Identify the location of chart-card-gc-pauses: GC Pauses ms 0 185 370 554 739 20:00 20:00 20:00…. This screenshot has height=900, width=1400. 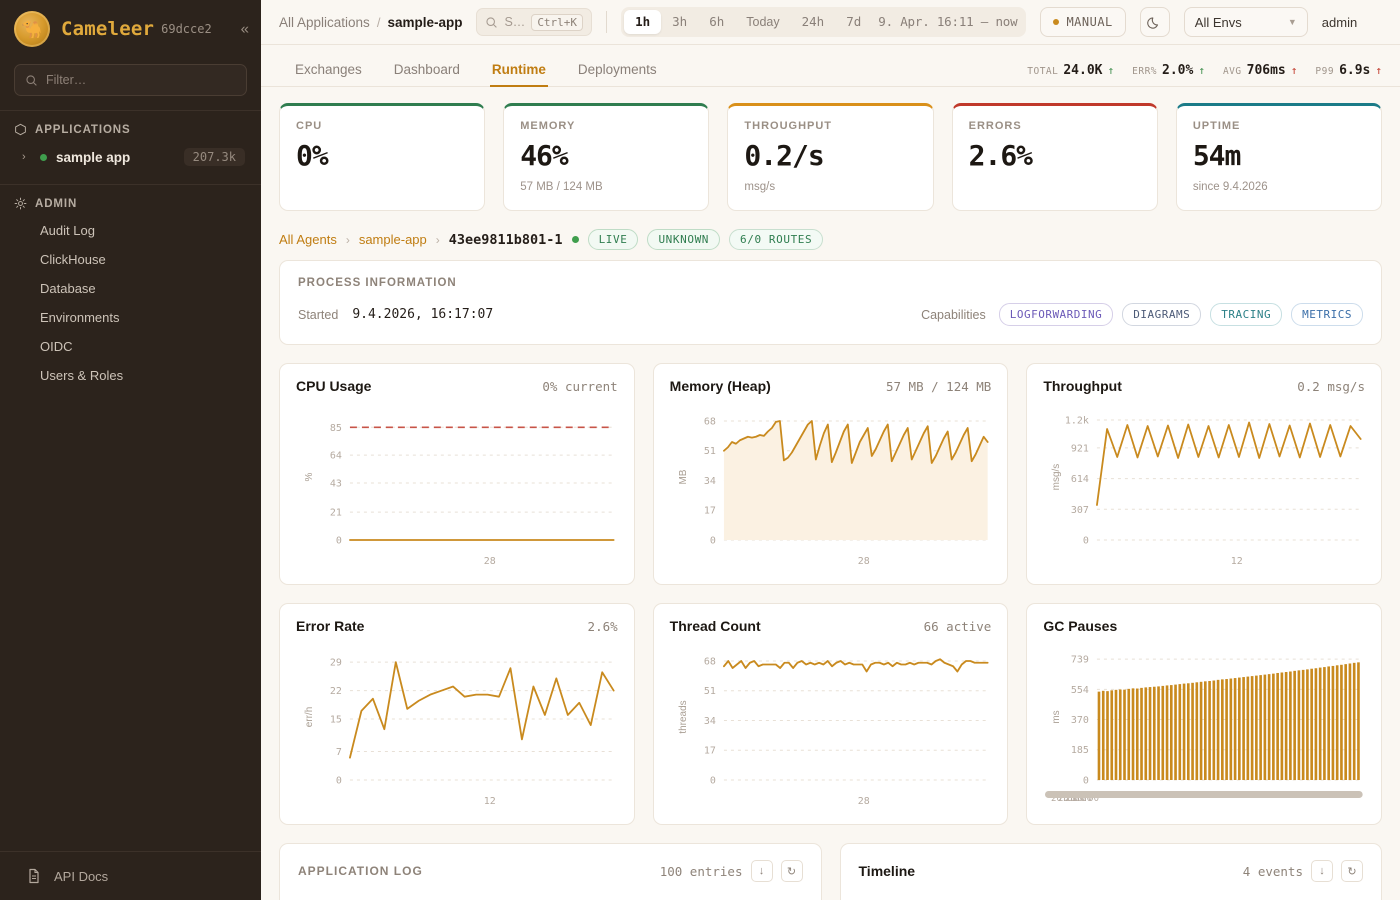
(1204, 714).